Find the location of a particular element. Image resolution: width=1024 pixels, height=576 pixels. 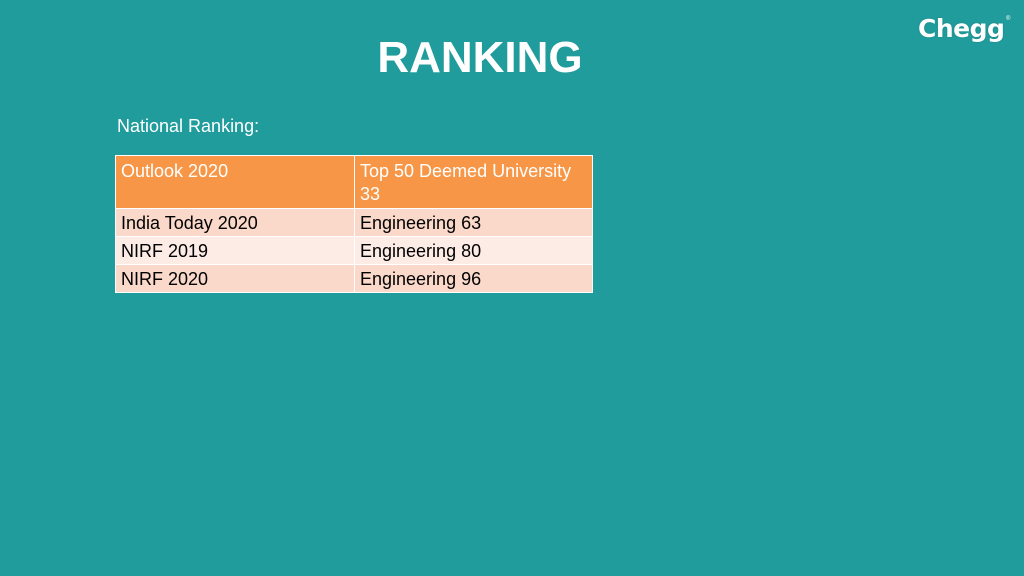

table-cell: India Today 2020 is located at coordinates (235, 222).